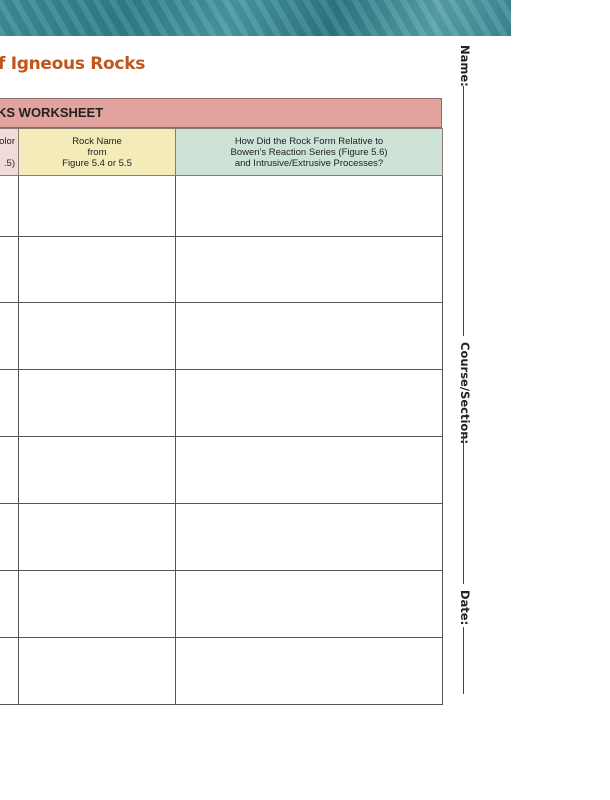  I want to click on header-line: from, so click(97, 152).